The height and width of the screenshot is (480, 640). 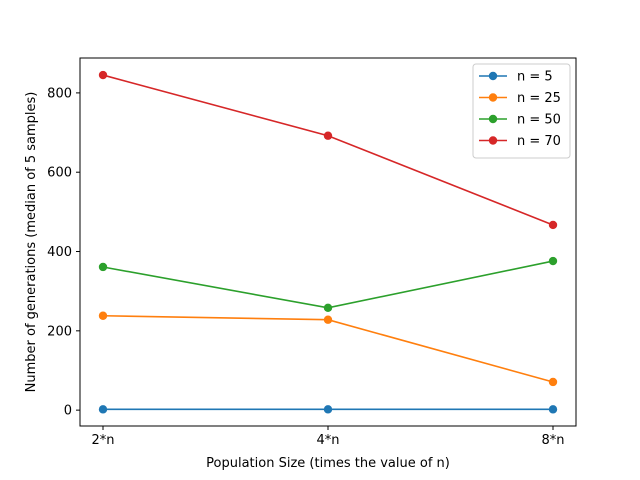 I want to click on y-axis-ticks: 0 200 400 600 800, so click(x=63, y=252).